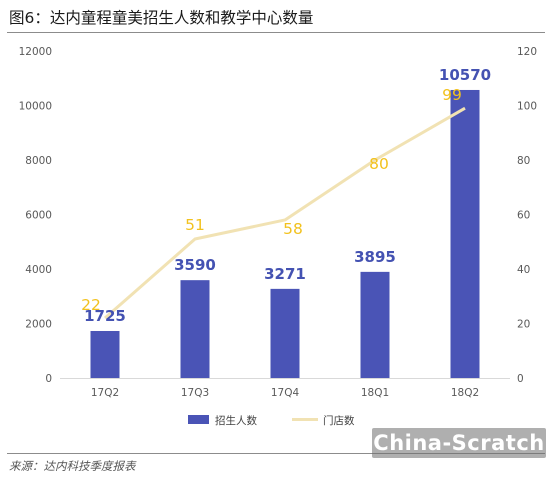 This screenshot has width=551, height=479. What do you see at coordinates (293, 229) in the screenshot?
I see `line-value-label: 58` at bounding box center [293, 229].